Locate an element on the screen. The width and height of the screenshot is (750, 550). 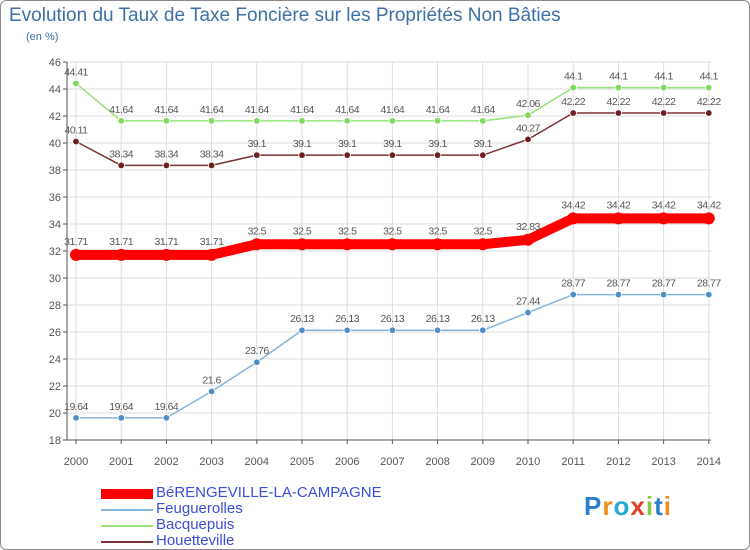
logo-letter: r is located at coordinates (608, 506).